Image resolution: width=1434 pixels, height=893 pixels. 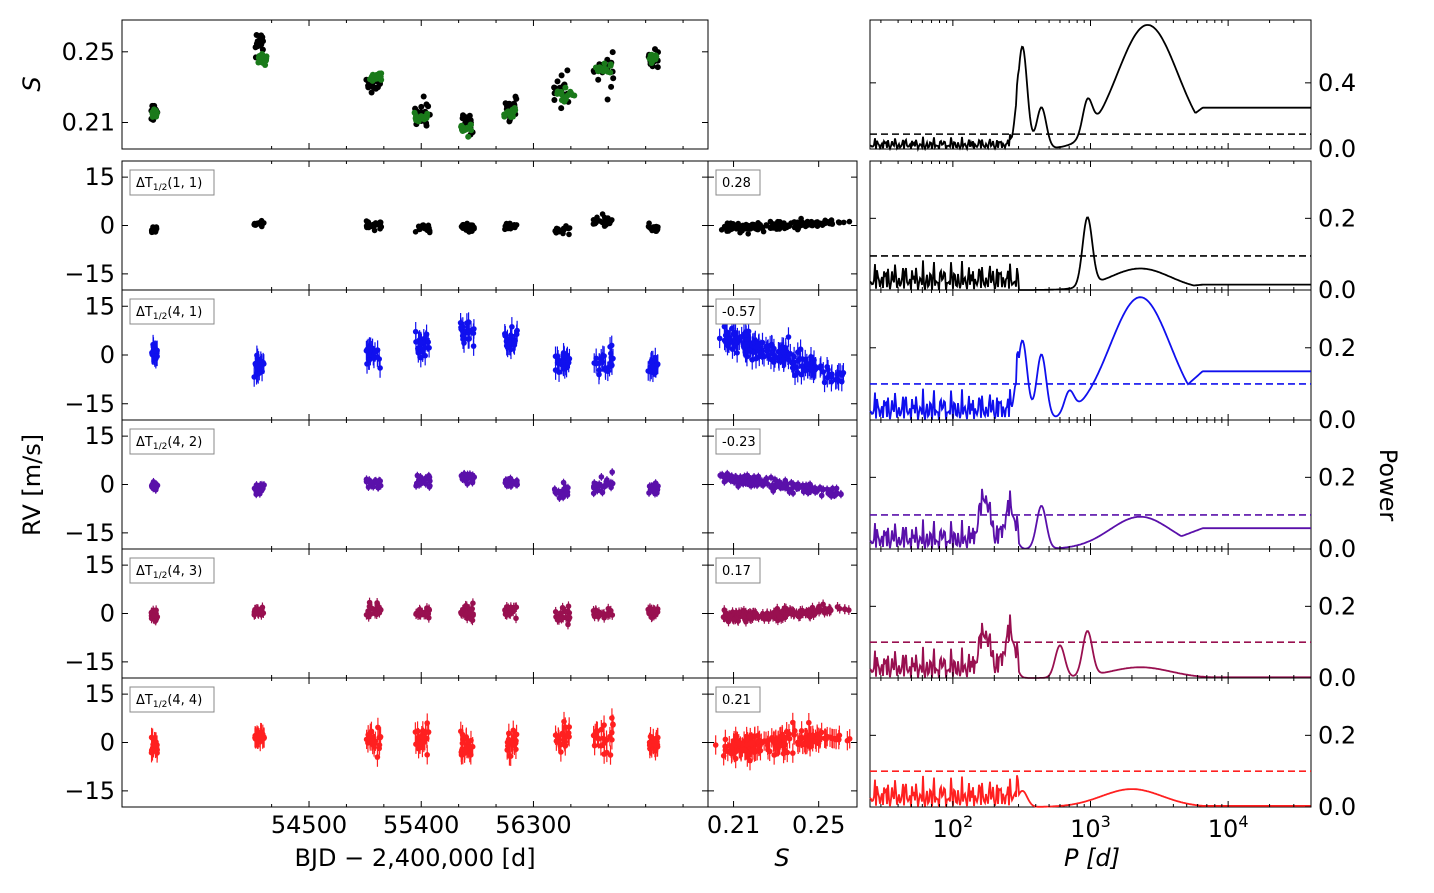 What do you see at coordinates (1090, 742) in the screenshot?
I see `rv-periodogram-frame` at bounding box center [1090, 742].